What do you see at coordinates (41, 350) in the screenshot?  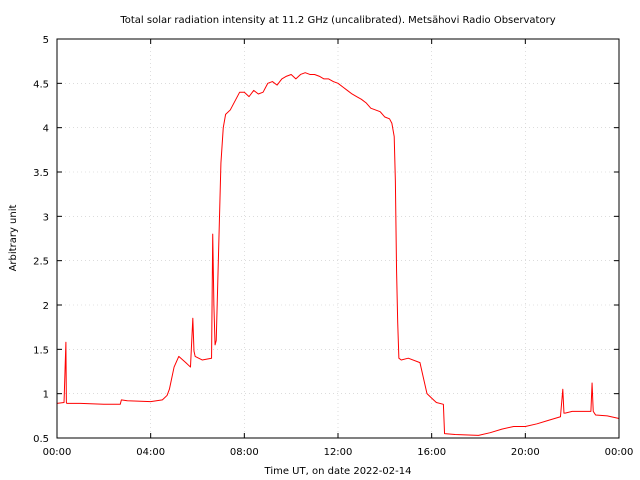 I see `y-tick-label: 1.5` at bounding box center [41, 350].